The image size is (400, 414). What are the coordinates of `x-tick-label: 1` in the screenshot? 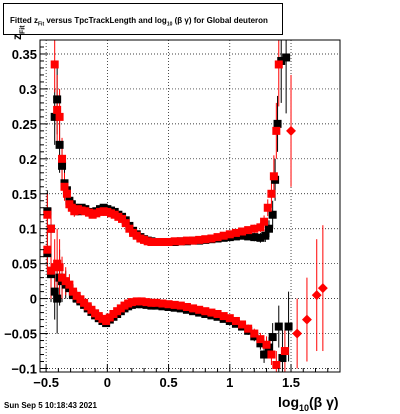 It's located at (229, 382).